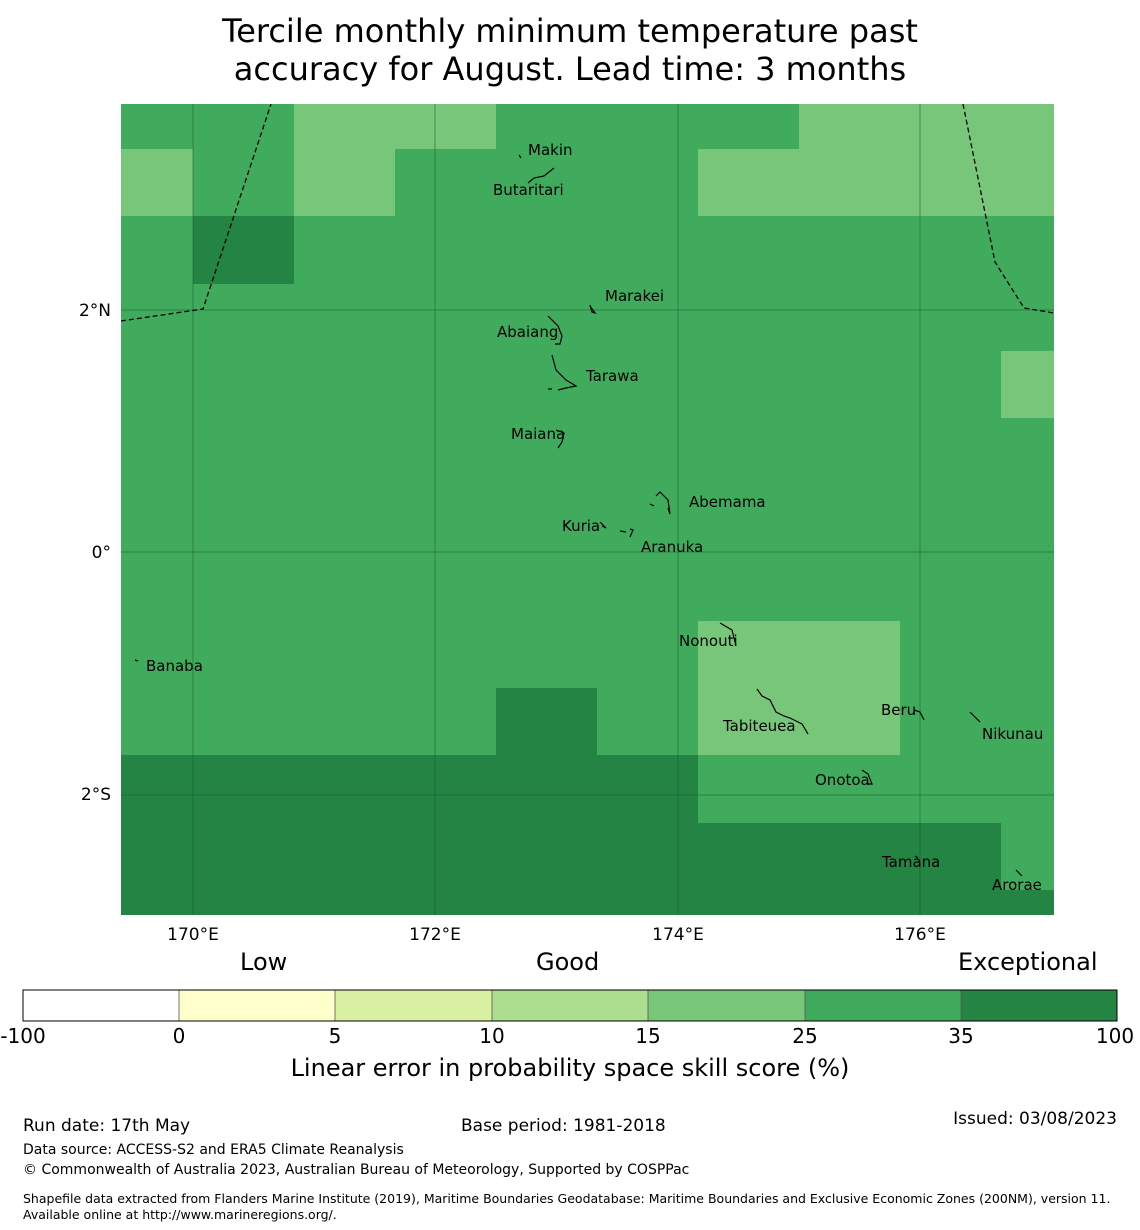  Describe the element at coordinates (107, 1126) in the screenshot. I see `run-date: Run date: 17th May` at that location.